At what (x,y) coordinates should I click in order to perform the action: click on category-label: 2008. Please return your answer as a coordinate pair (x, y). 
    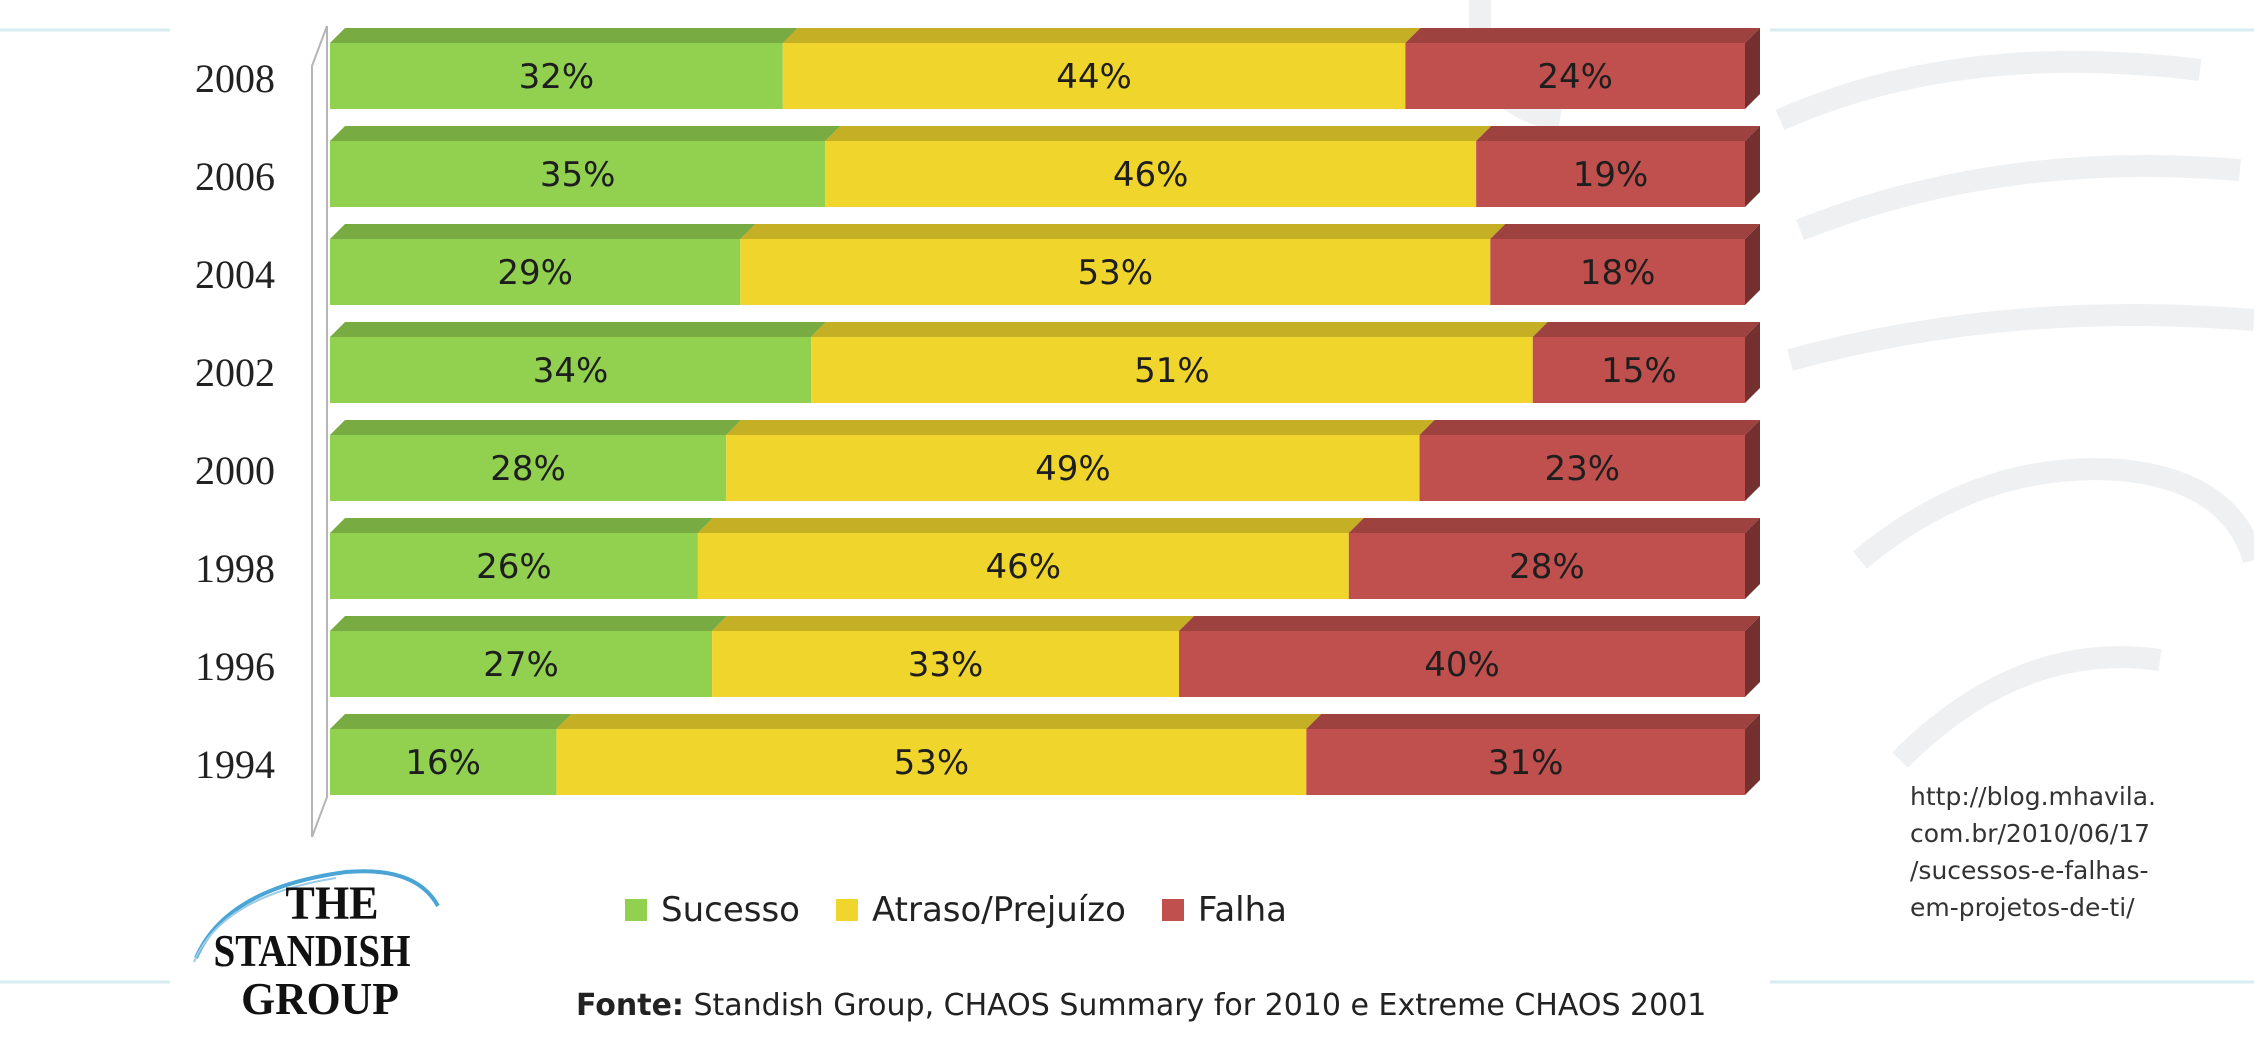
    Looking at the image, I should click on (235, 78).